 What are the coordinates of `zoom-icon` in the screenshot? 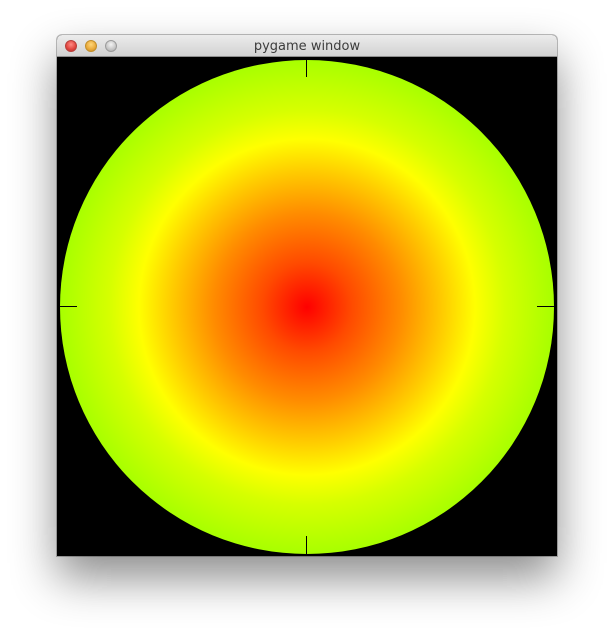 It's located at (111, 46).